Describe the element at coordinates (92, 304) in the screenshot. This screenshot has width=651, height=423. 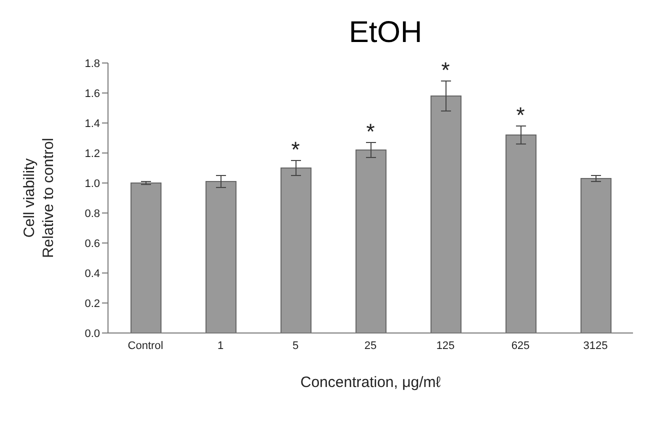
I see `y-tick-label: 0.2` at that location.